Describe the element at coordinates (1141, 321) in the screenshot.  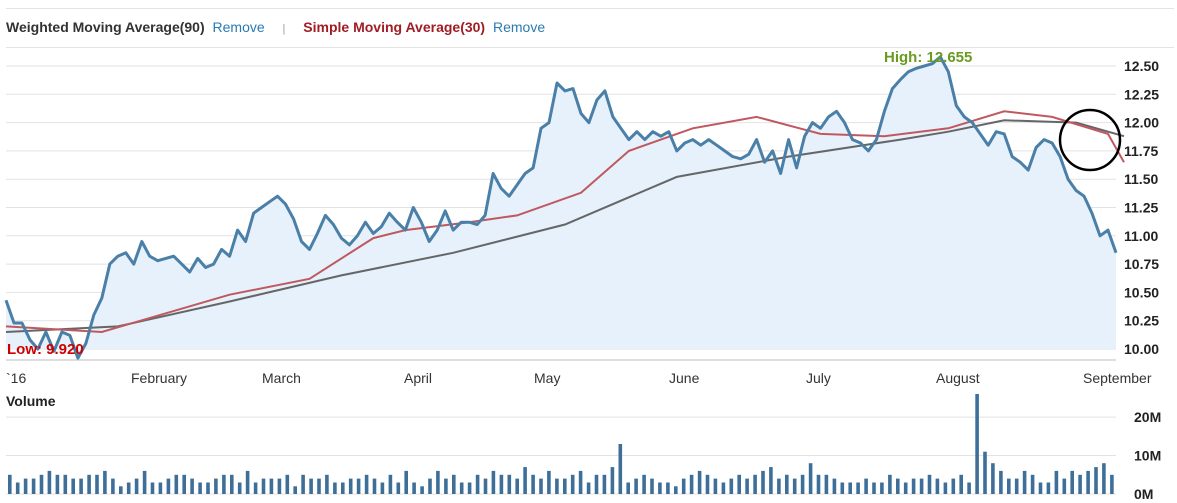
I see `price-y-tick-label: 10.25` at that location.